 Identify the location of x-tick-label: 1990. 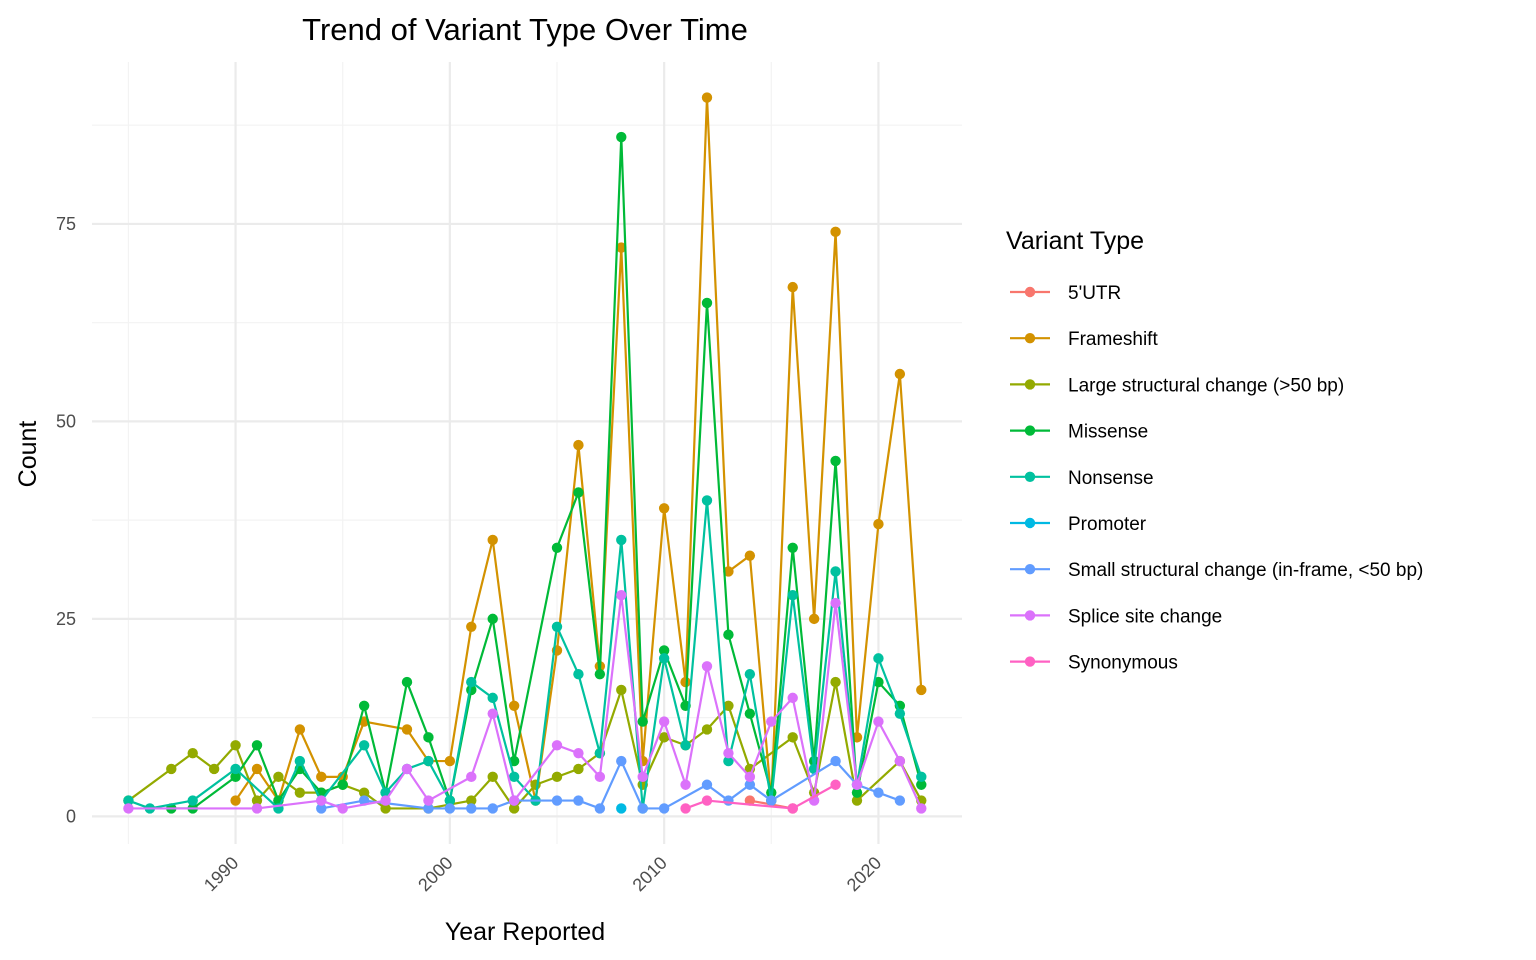
(221, 874).